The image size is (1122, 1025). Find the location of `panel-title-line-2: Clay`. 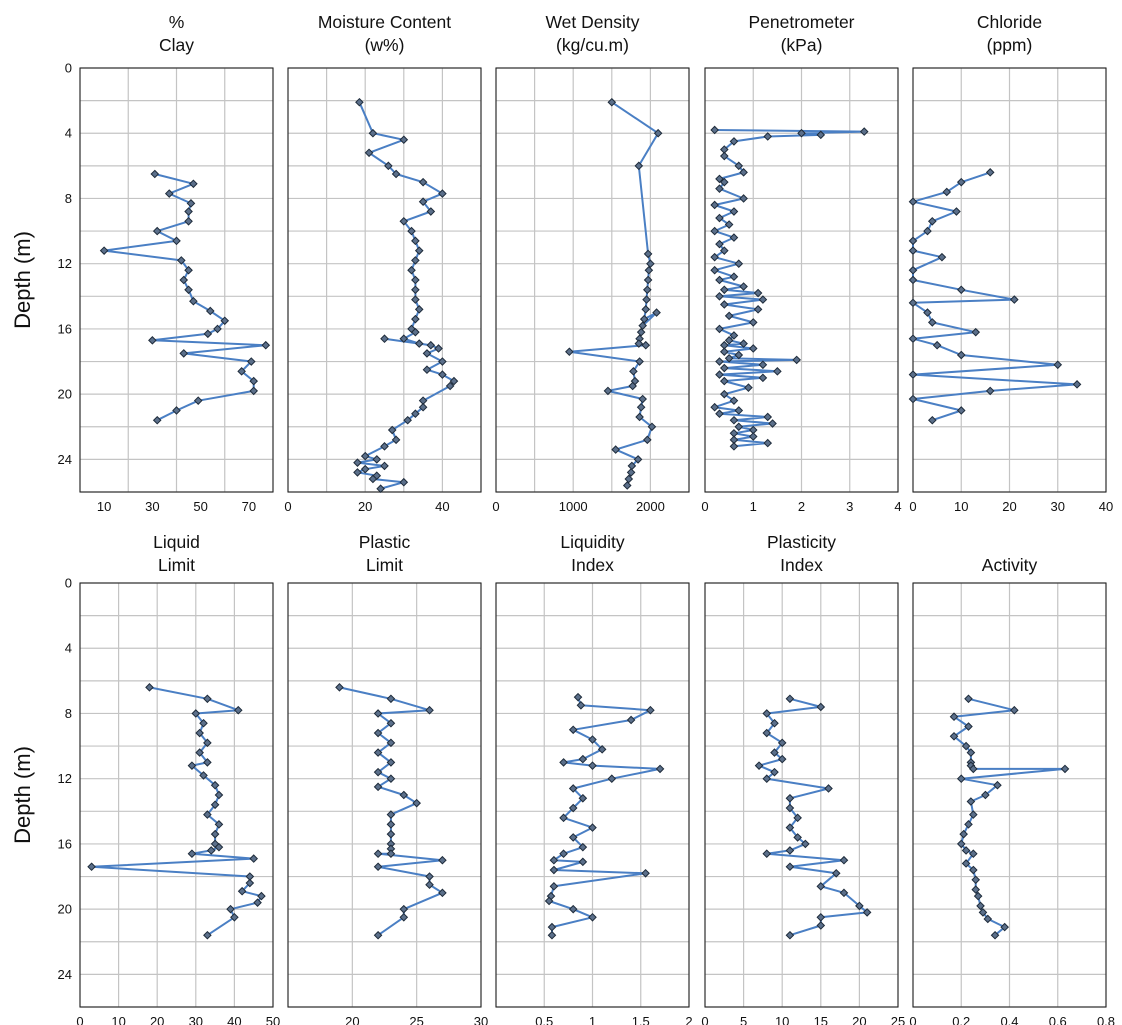

panel-title-line-2: Clay is located at coordinates (176, 45).